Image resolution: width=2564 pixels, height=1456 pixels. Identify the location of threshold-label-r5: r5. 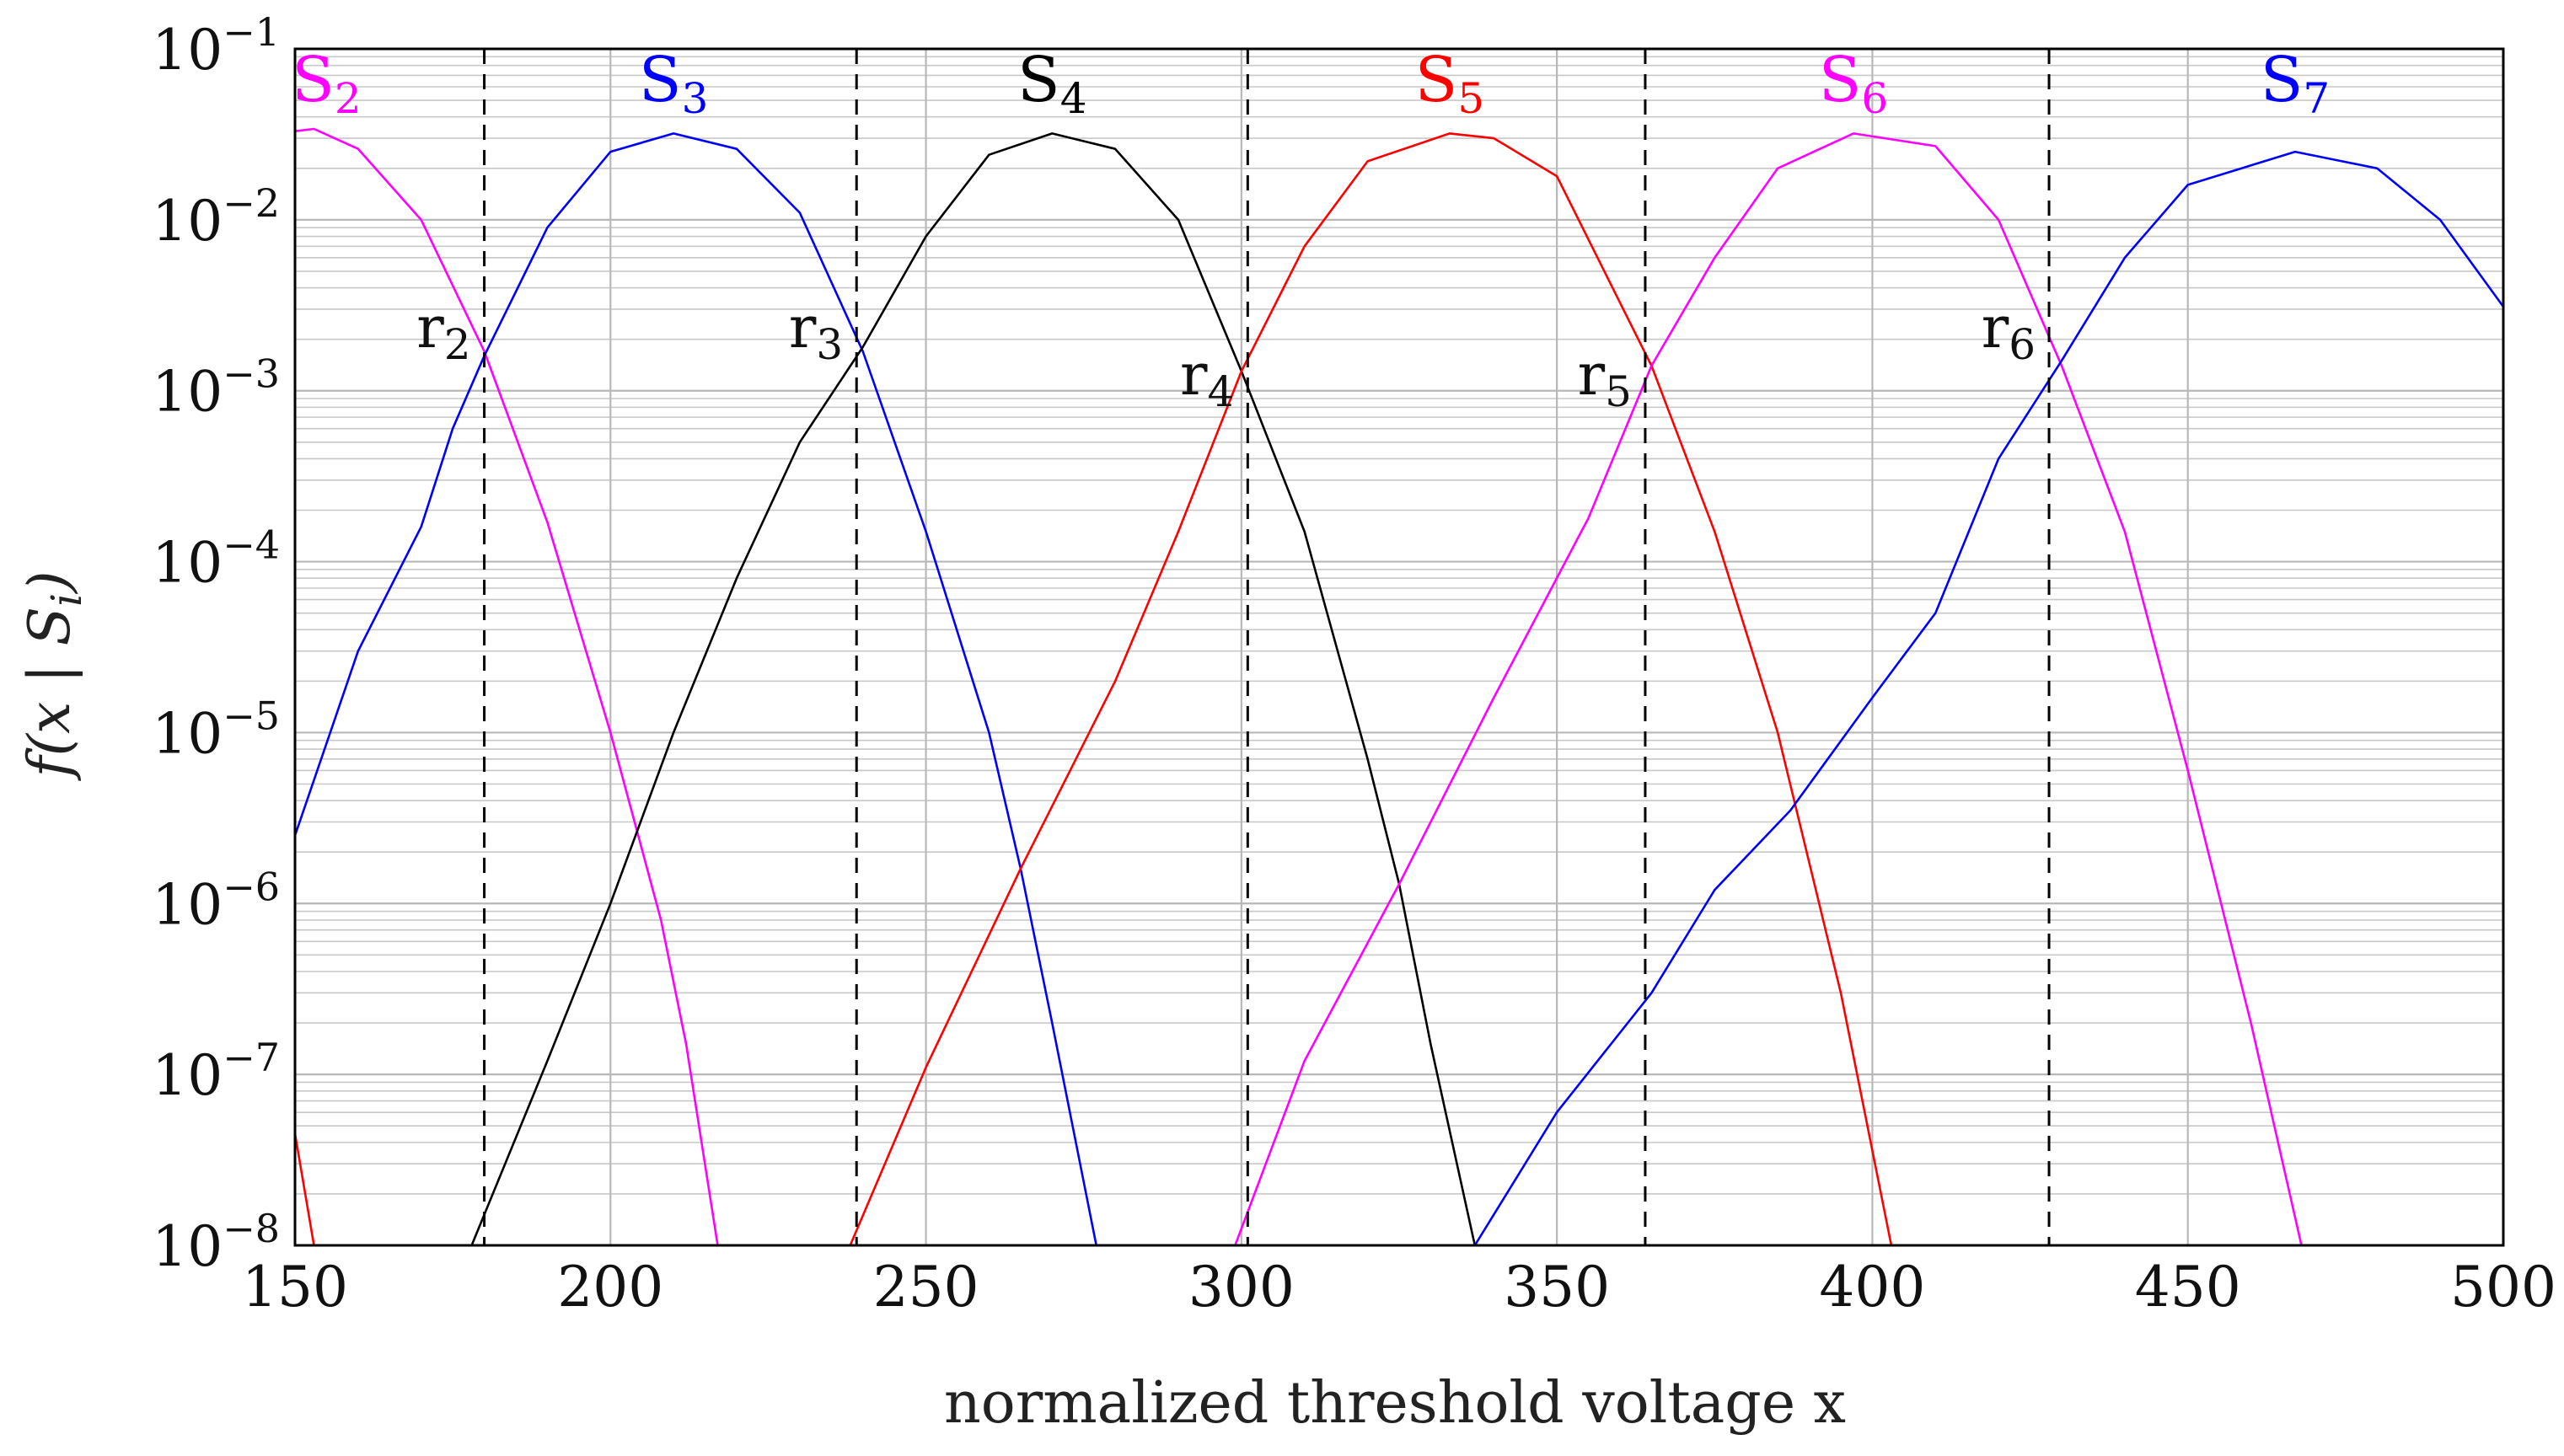
(1605, 379).